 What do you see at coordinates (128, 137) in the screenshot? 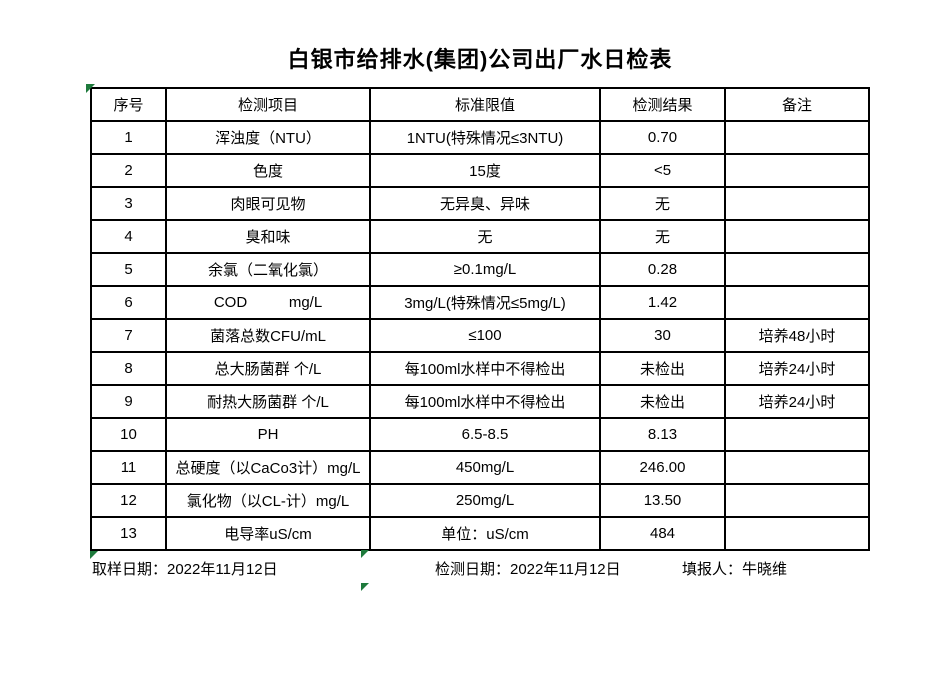
I see `table-cell: 1` at bounding box center [128, 137].